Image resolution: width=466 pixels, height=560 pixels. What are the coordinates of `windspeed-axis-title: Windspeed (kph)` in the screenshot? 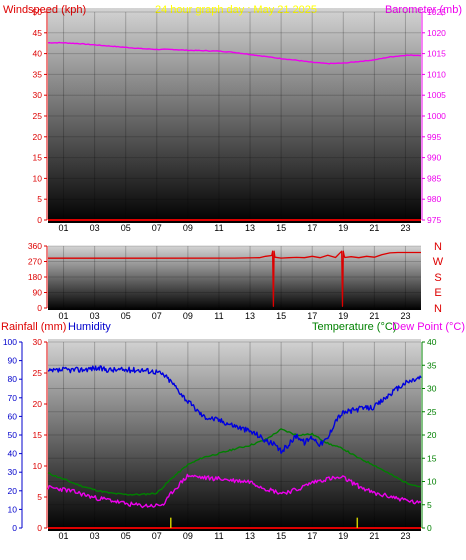 It's located at (44, 10).